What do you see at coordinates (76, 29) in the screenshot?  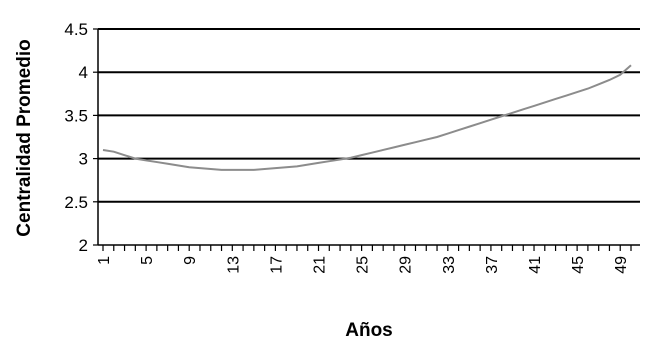 I see `y-tick-label: 4.5` at bounding box center [76, 29].